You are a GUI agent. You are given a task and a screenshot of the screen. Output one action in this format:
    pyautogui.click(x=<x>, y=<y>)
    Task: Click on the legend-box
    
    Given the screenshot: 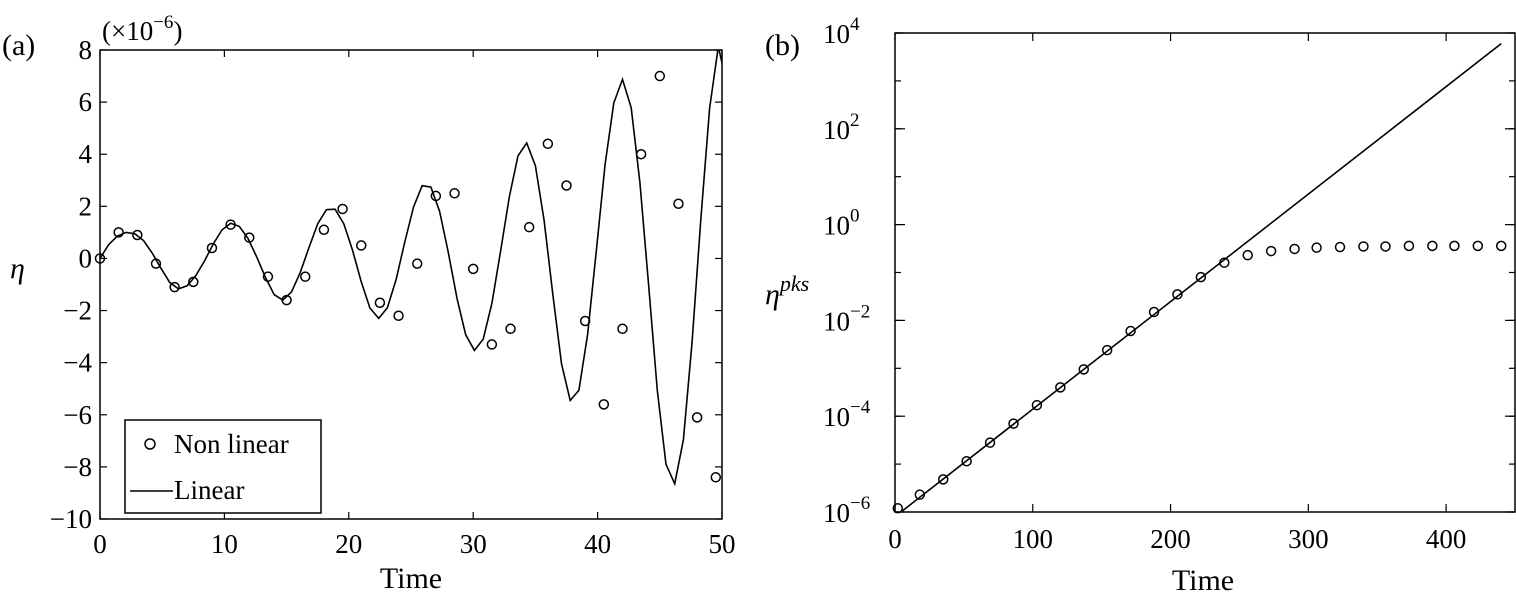 What is the action you would take?
    pyautogui.click(x=223, y=466)
    